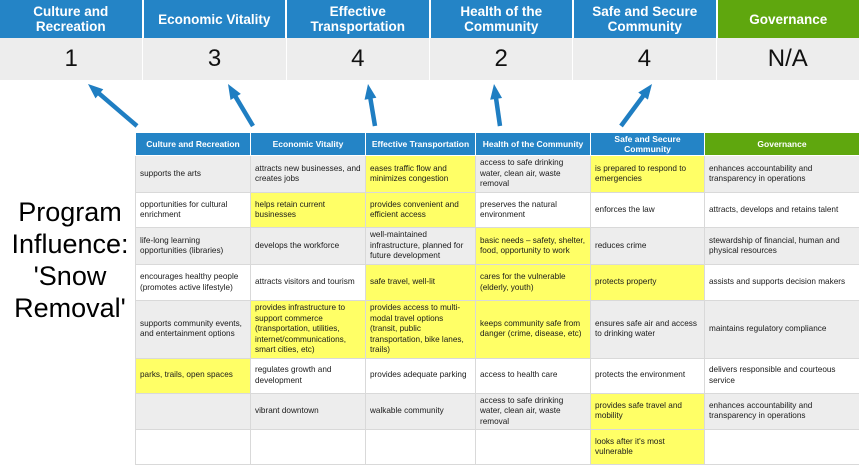  What do you see at coordinates (533, 210) in the screenshot?
I see `matrix-cell-r1-c3: preserves the natural environment` at bounding box center [533, 210].